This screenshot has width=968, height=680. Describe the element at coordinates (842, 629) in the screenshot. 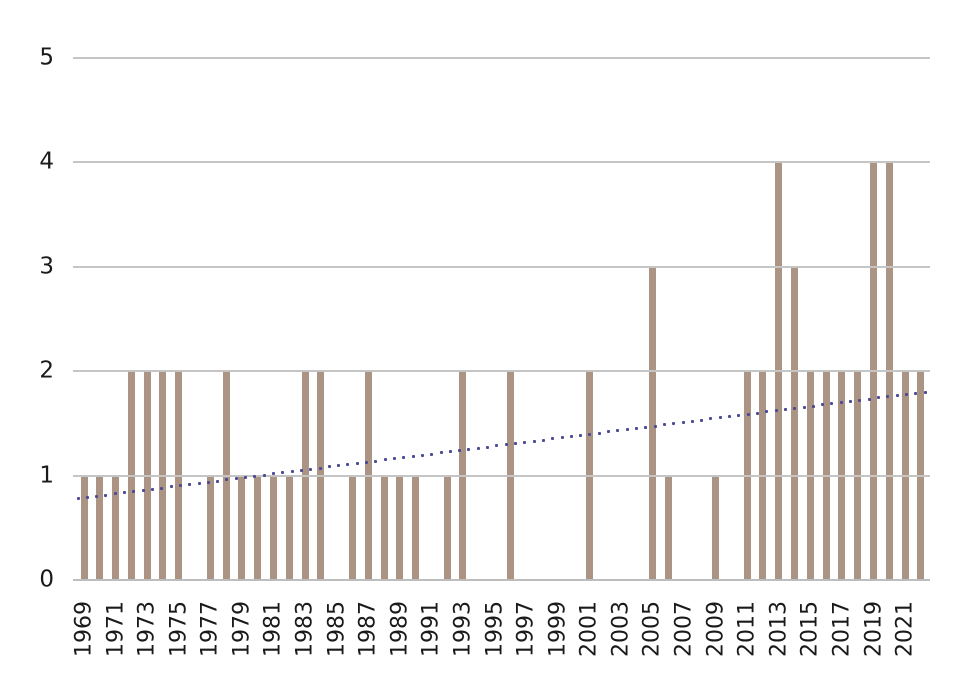

I see `x-axis-tick-label: 2017` at that location.